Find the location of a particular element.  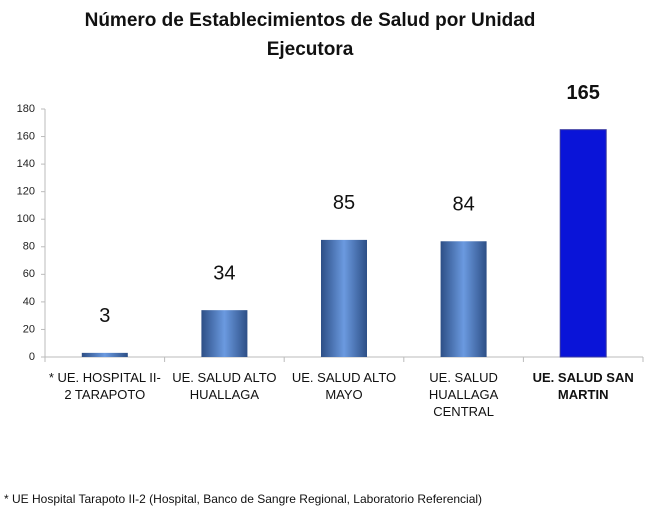

y-tick-label: 140 is located at coordinates (26, 164).